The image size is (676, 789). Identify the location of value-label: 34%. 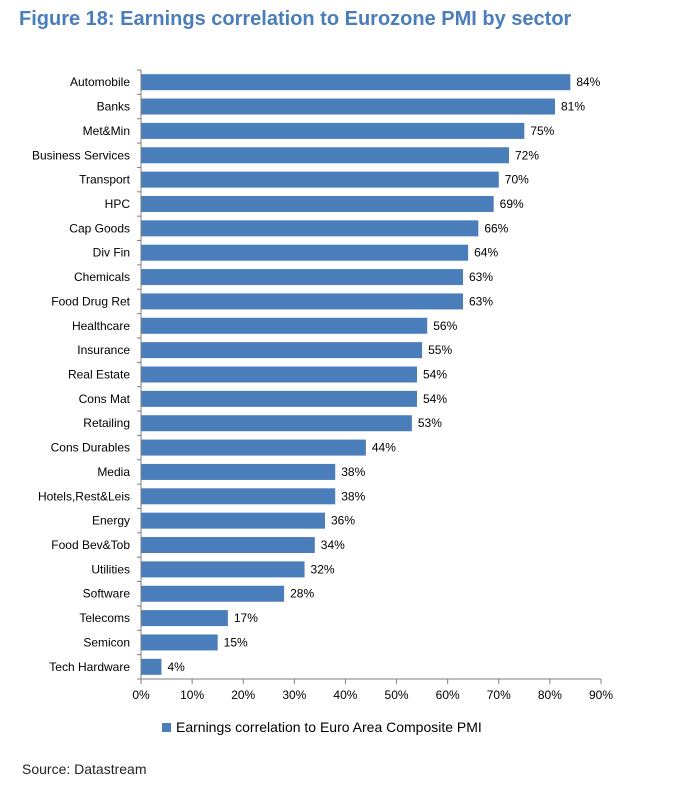
(333, 545).